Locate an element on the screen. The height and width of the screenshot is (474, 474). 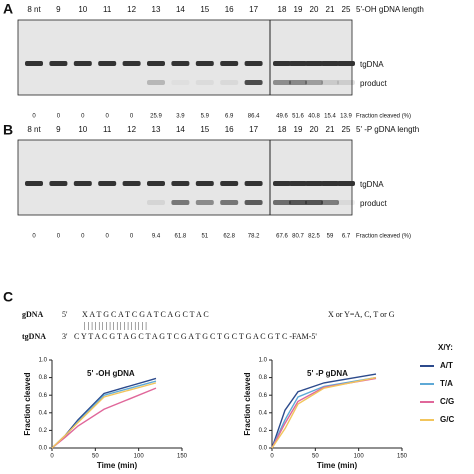
legend-label: A/T is located at coordinates (446, 365).